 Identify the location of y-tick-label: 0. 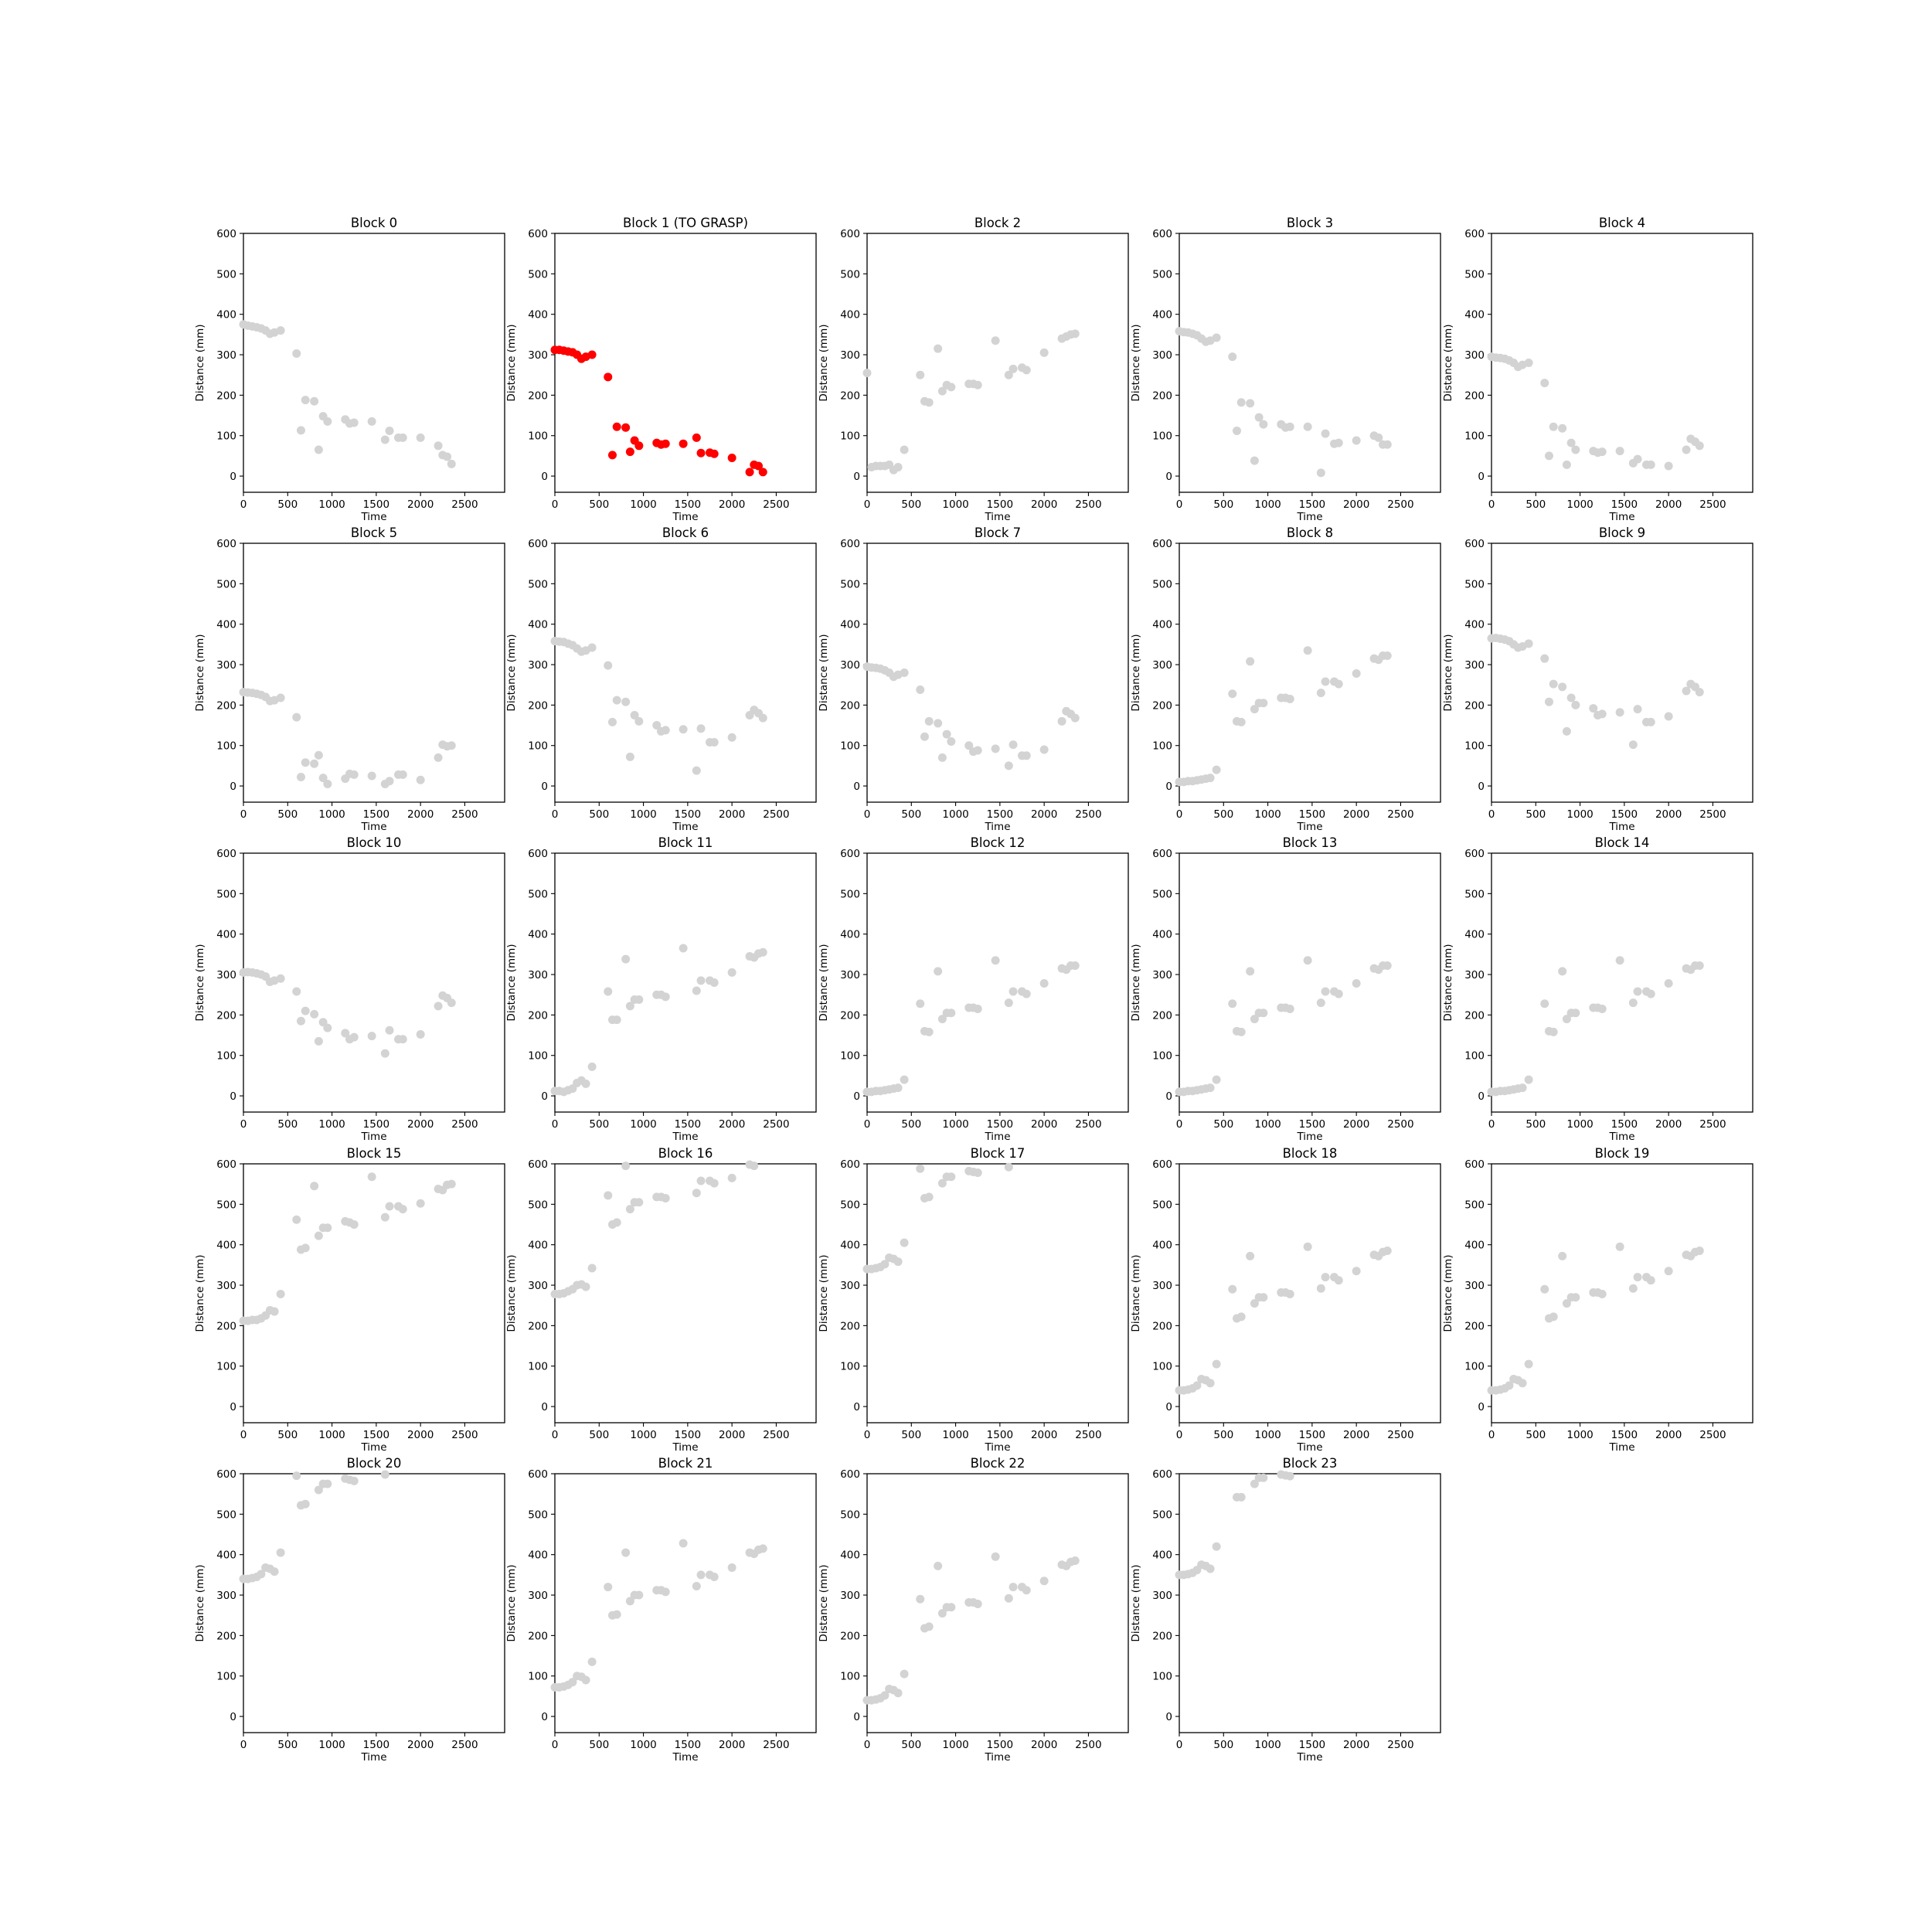
(545, 1097).